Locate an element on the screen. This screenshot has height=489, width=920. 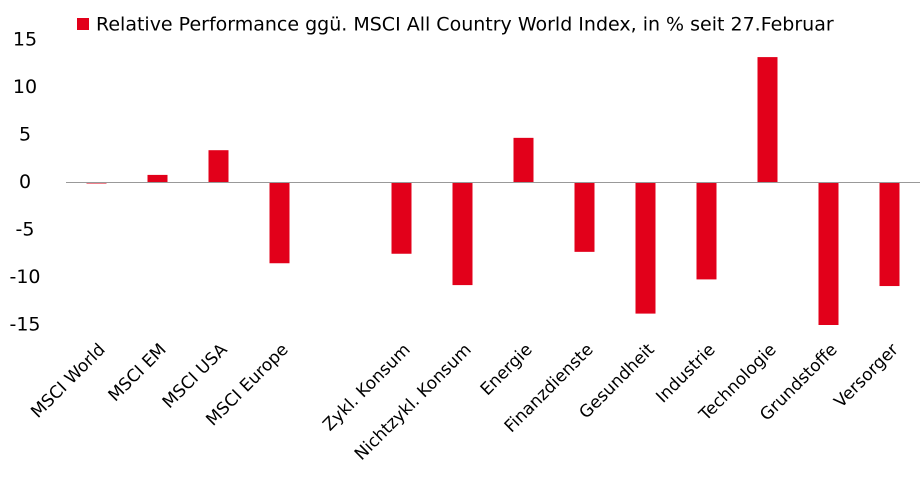
y-tick-label: -15 is located at coordinates (24, 325).